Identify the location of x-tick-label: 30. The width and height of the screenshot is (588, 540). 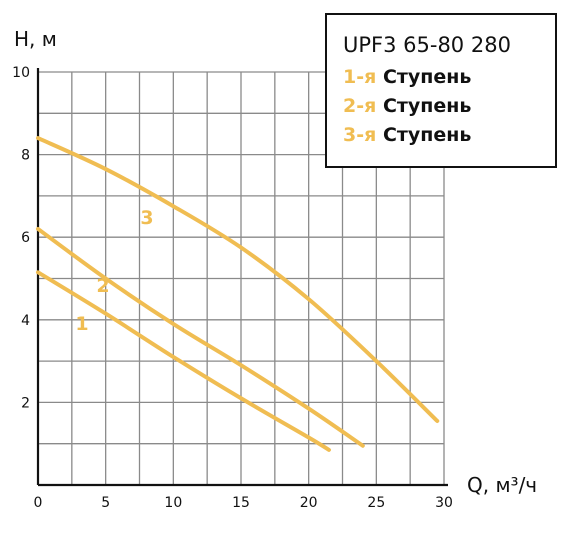
(444, 503).